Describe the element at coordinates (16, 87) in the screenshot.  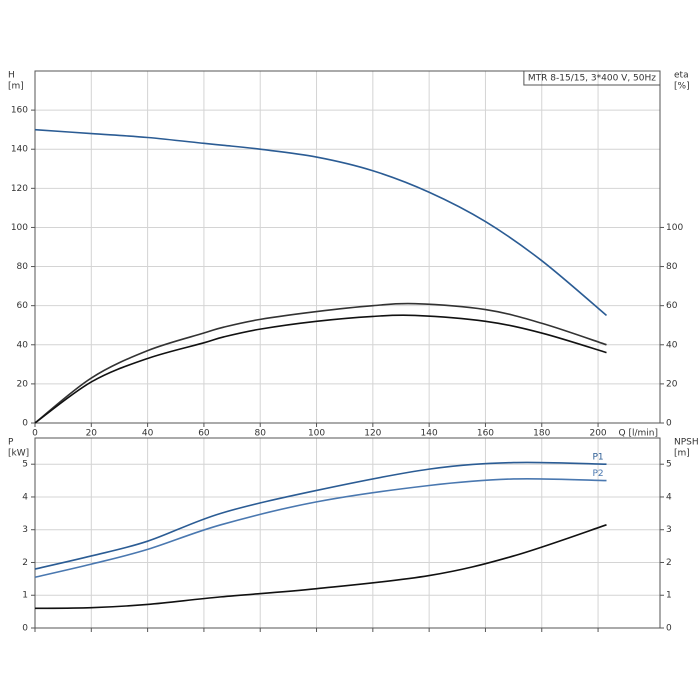
I see `y-axis-label: [m]` at that location.